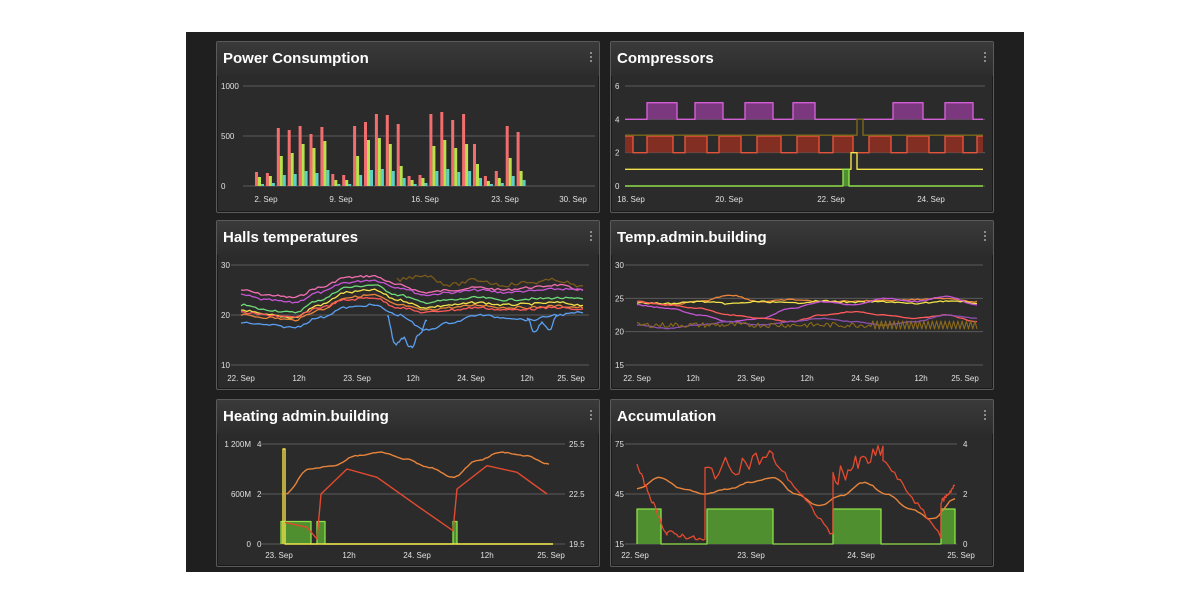  Describe the element at coordinates (631, 199) in the screenshot. I see `x-tick-label: 18. Sep` at that location.